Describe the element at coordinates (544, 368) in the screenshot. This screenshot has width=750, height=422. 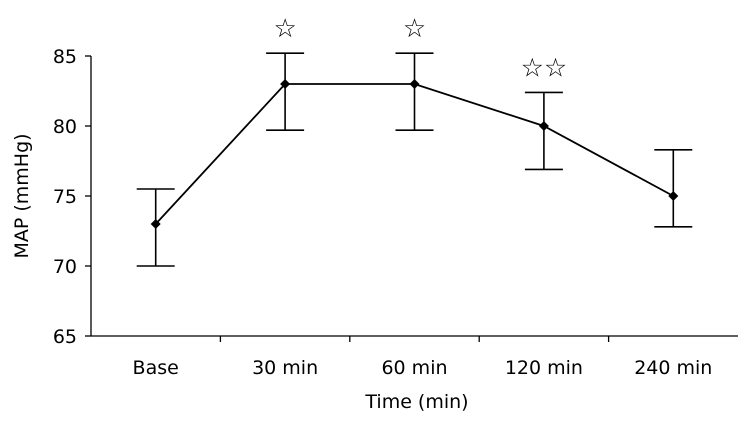
I see `x-tick-label: 120 min` at that location.